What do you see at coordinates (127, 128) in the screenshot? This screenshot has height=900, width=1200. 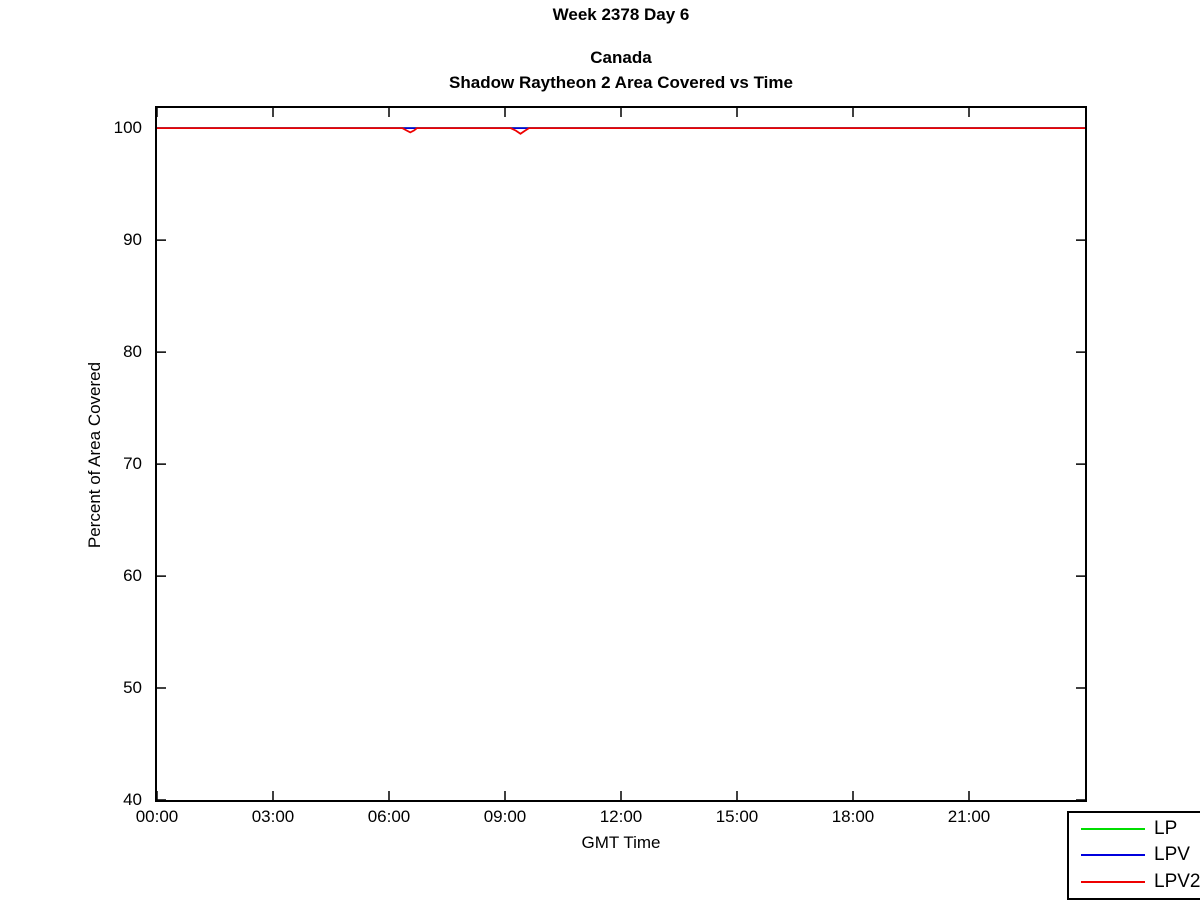 I see `y-tick-label: 100` at bounding box center [127, 128].